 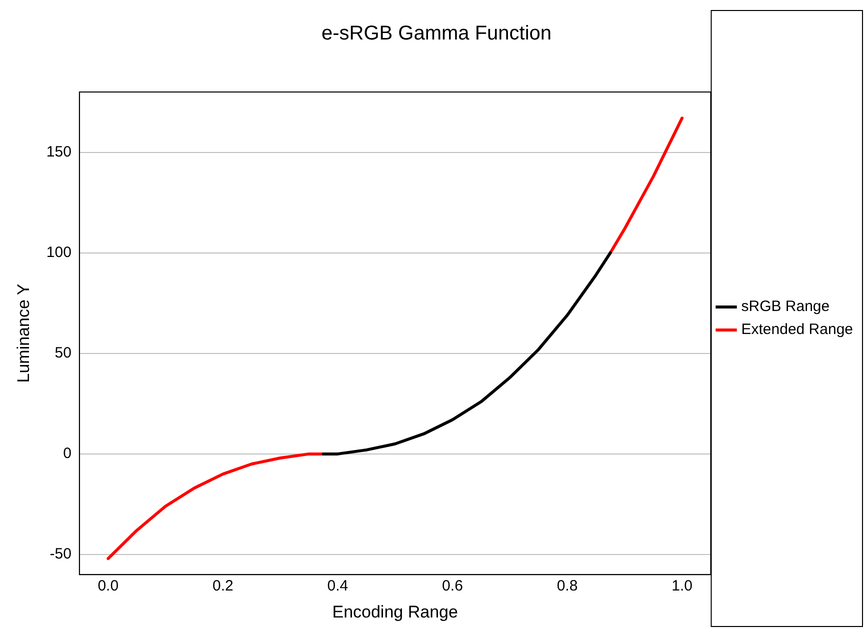 I want to click on x-tick-label: 0.4, so click(x=337, y=586).